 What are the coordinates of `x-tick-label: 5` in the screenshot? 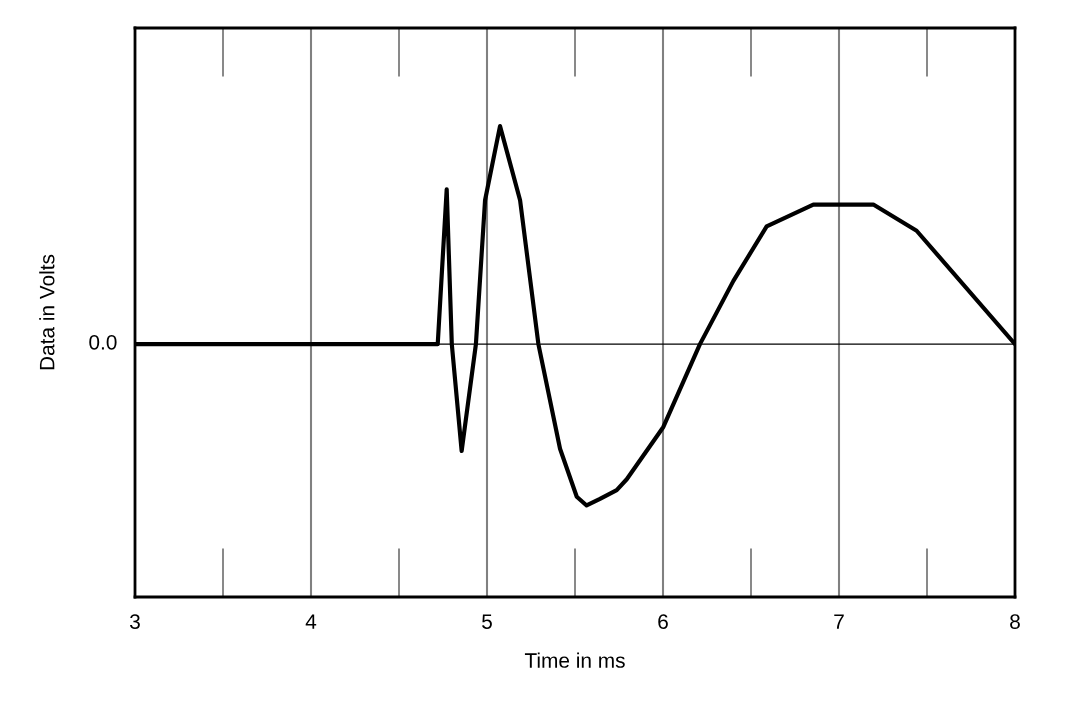 It's located at (487, 621).